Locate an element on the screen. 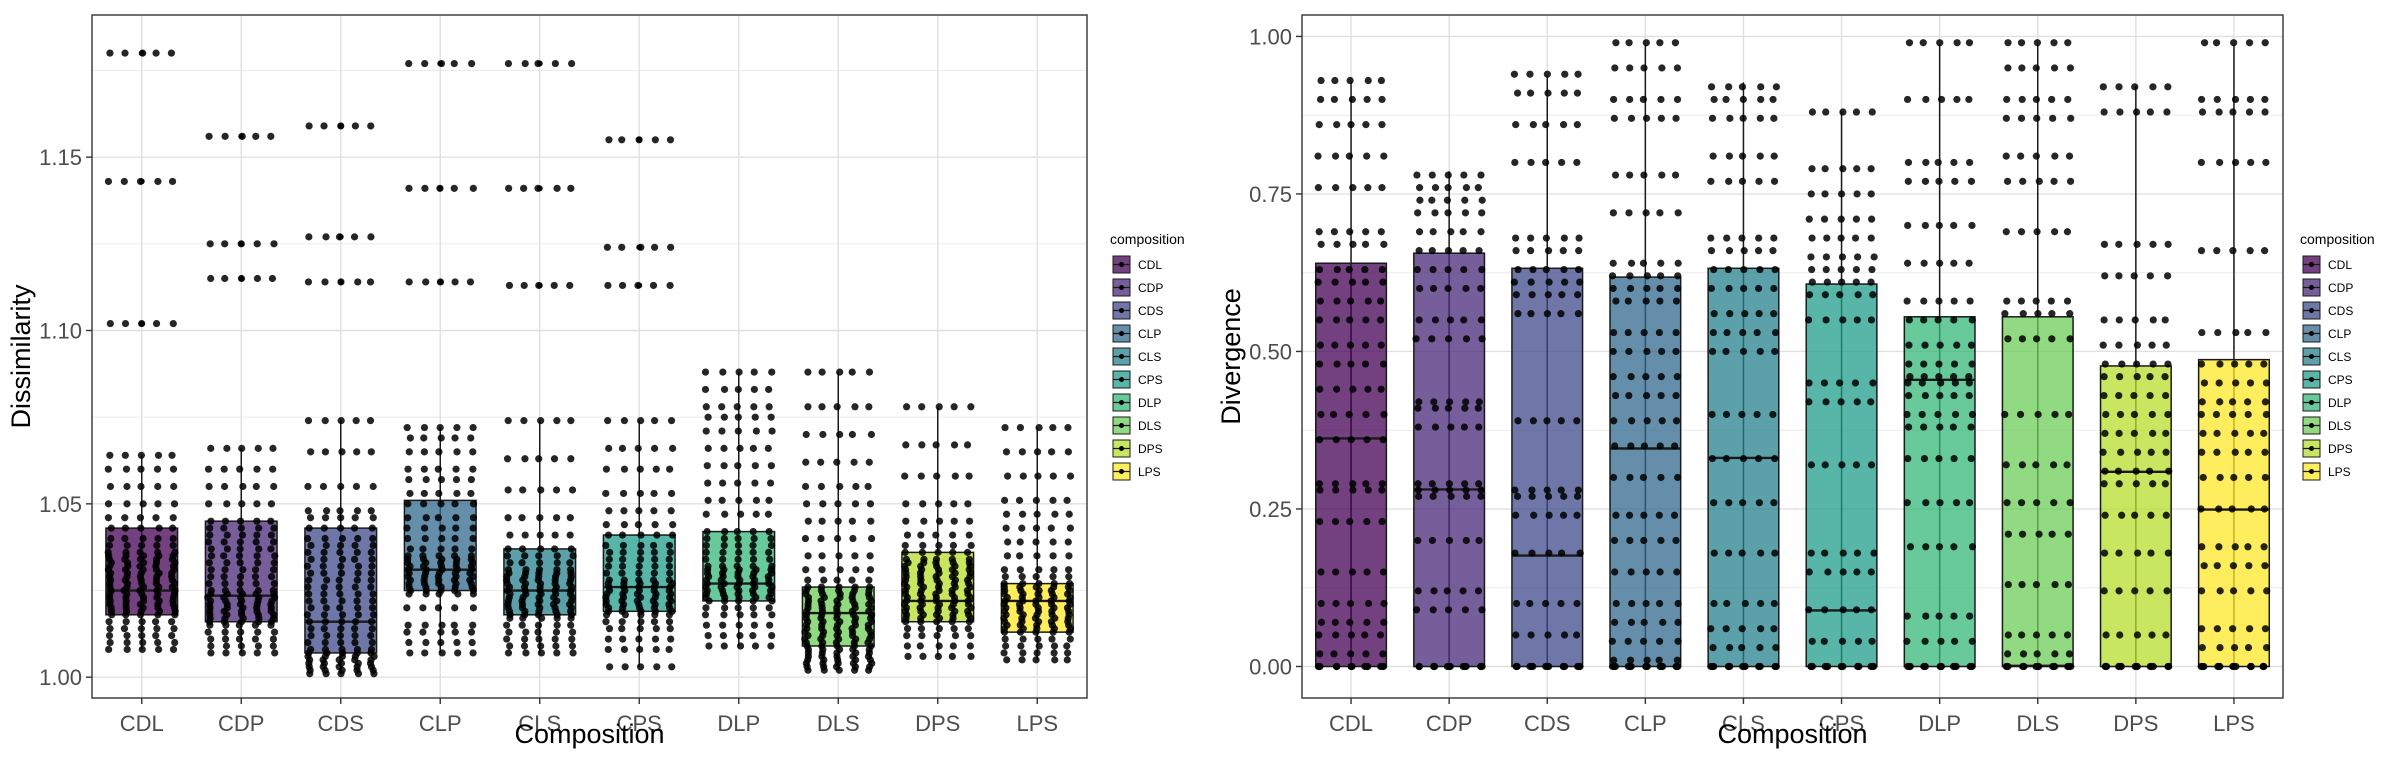 The width and height of the screenshot is (2400, 768). legend-label: LPS is located at coordinates (1149, 472).